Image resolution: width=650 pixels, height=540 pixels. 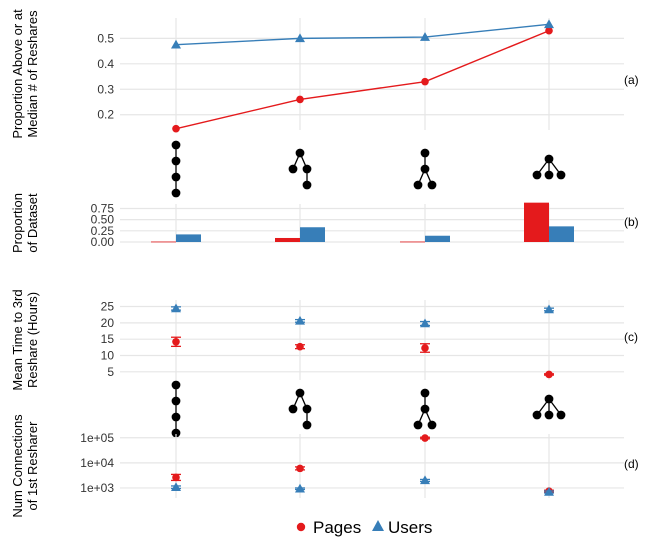 What do you see at coordinates (631, 464) in the screenshot?
I see `panel-tag: (d)` at bounding box center [631, 464].